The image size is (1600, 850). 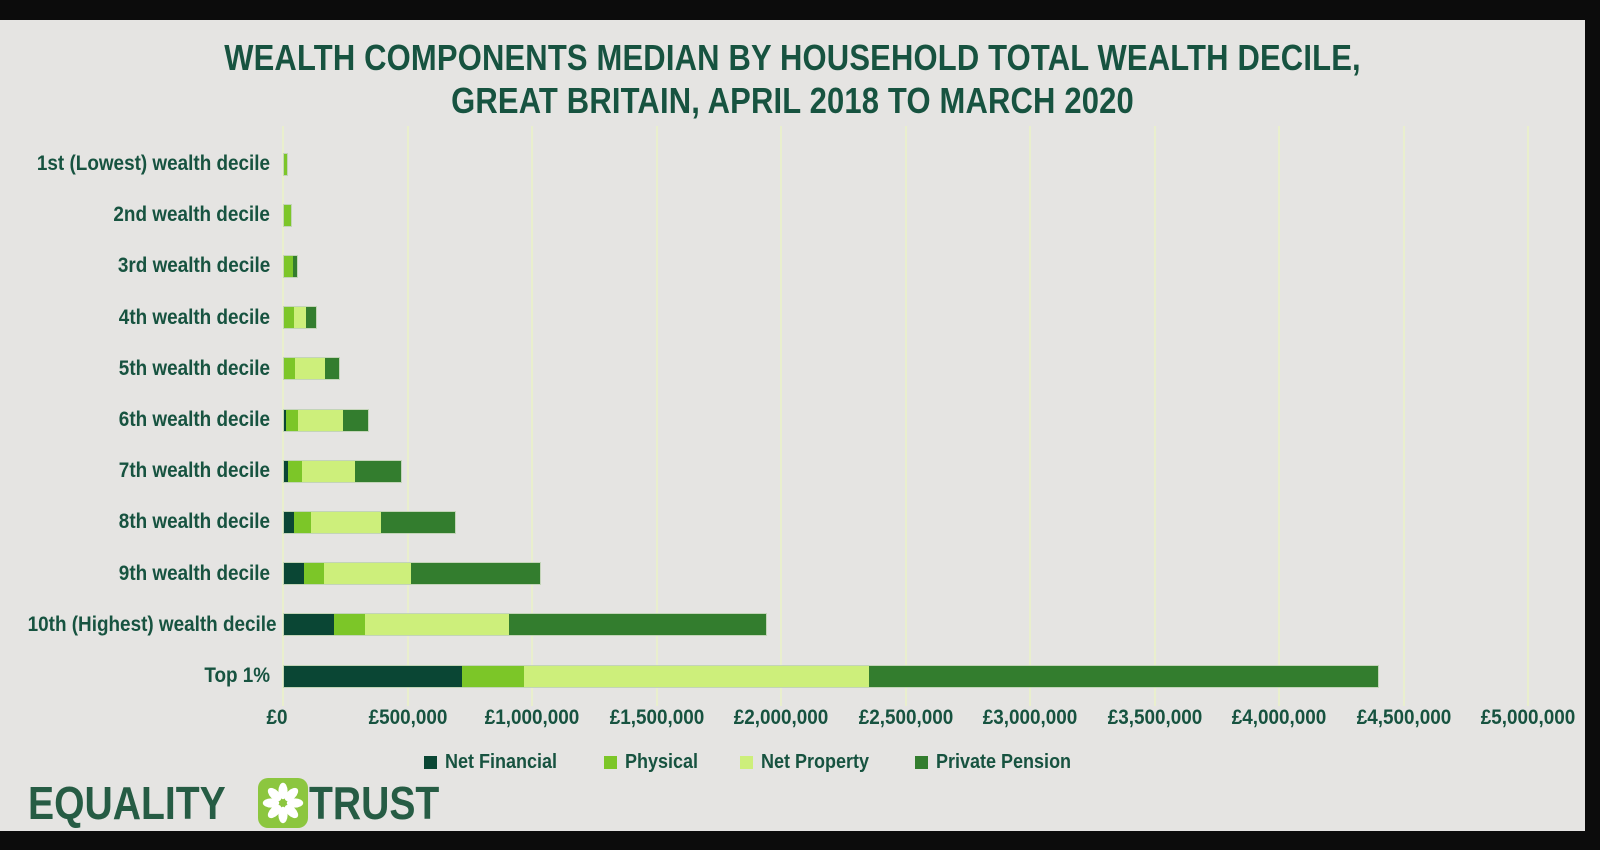 What do you see at coordinates (792, 100) in the screenshot?
I see `chart-title-line2: GREAT BRITAIN, APRIL 2018 TO MARCH 2020` at bounding box center [792, 100].